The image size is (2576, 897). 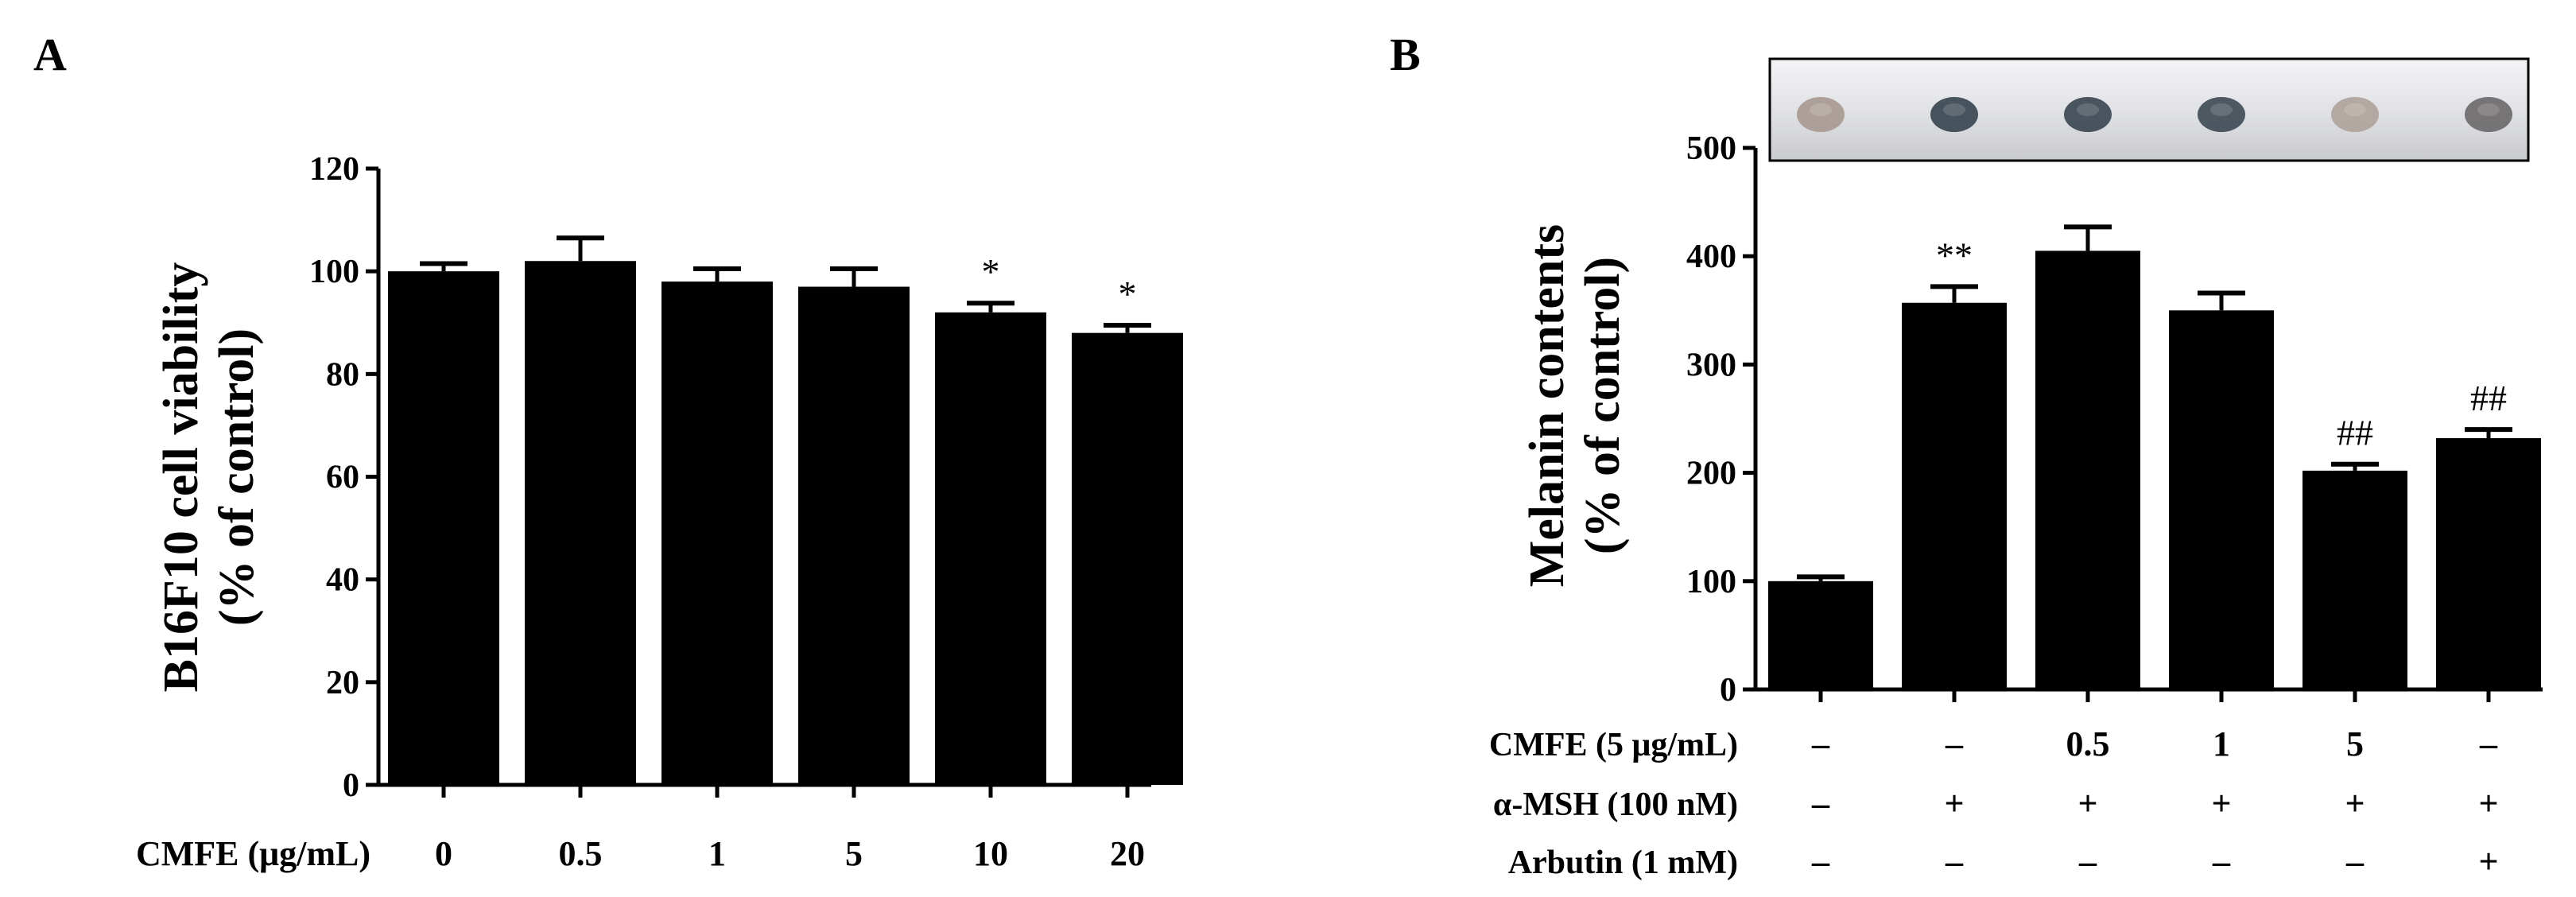 What do you see at coordinates (2088, 744) in the screenshot?
I see `treatment-cell: 0.5` at bounding box center [2088, 744].